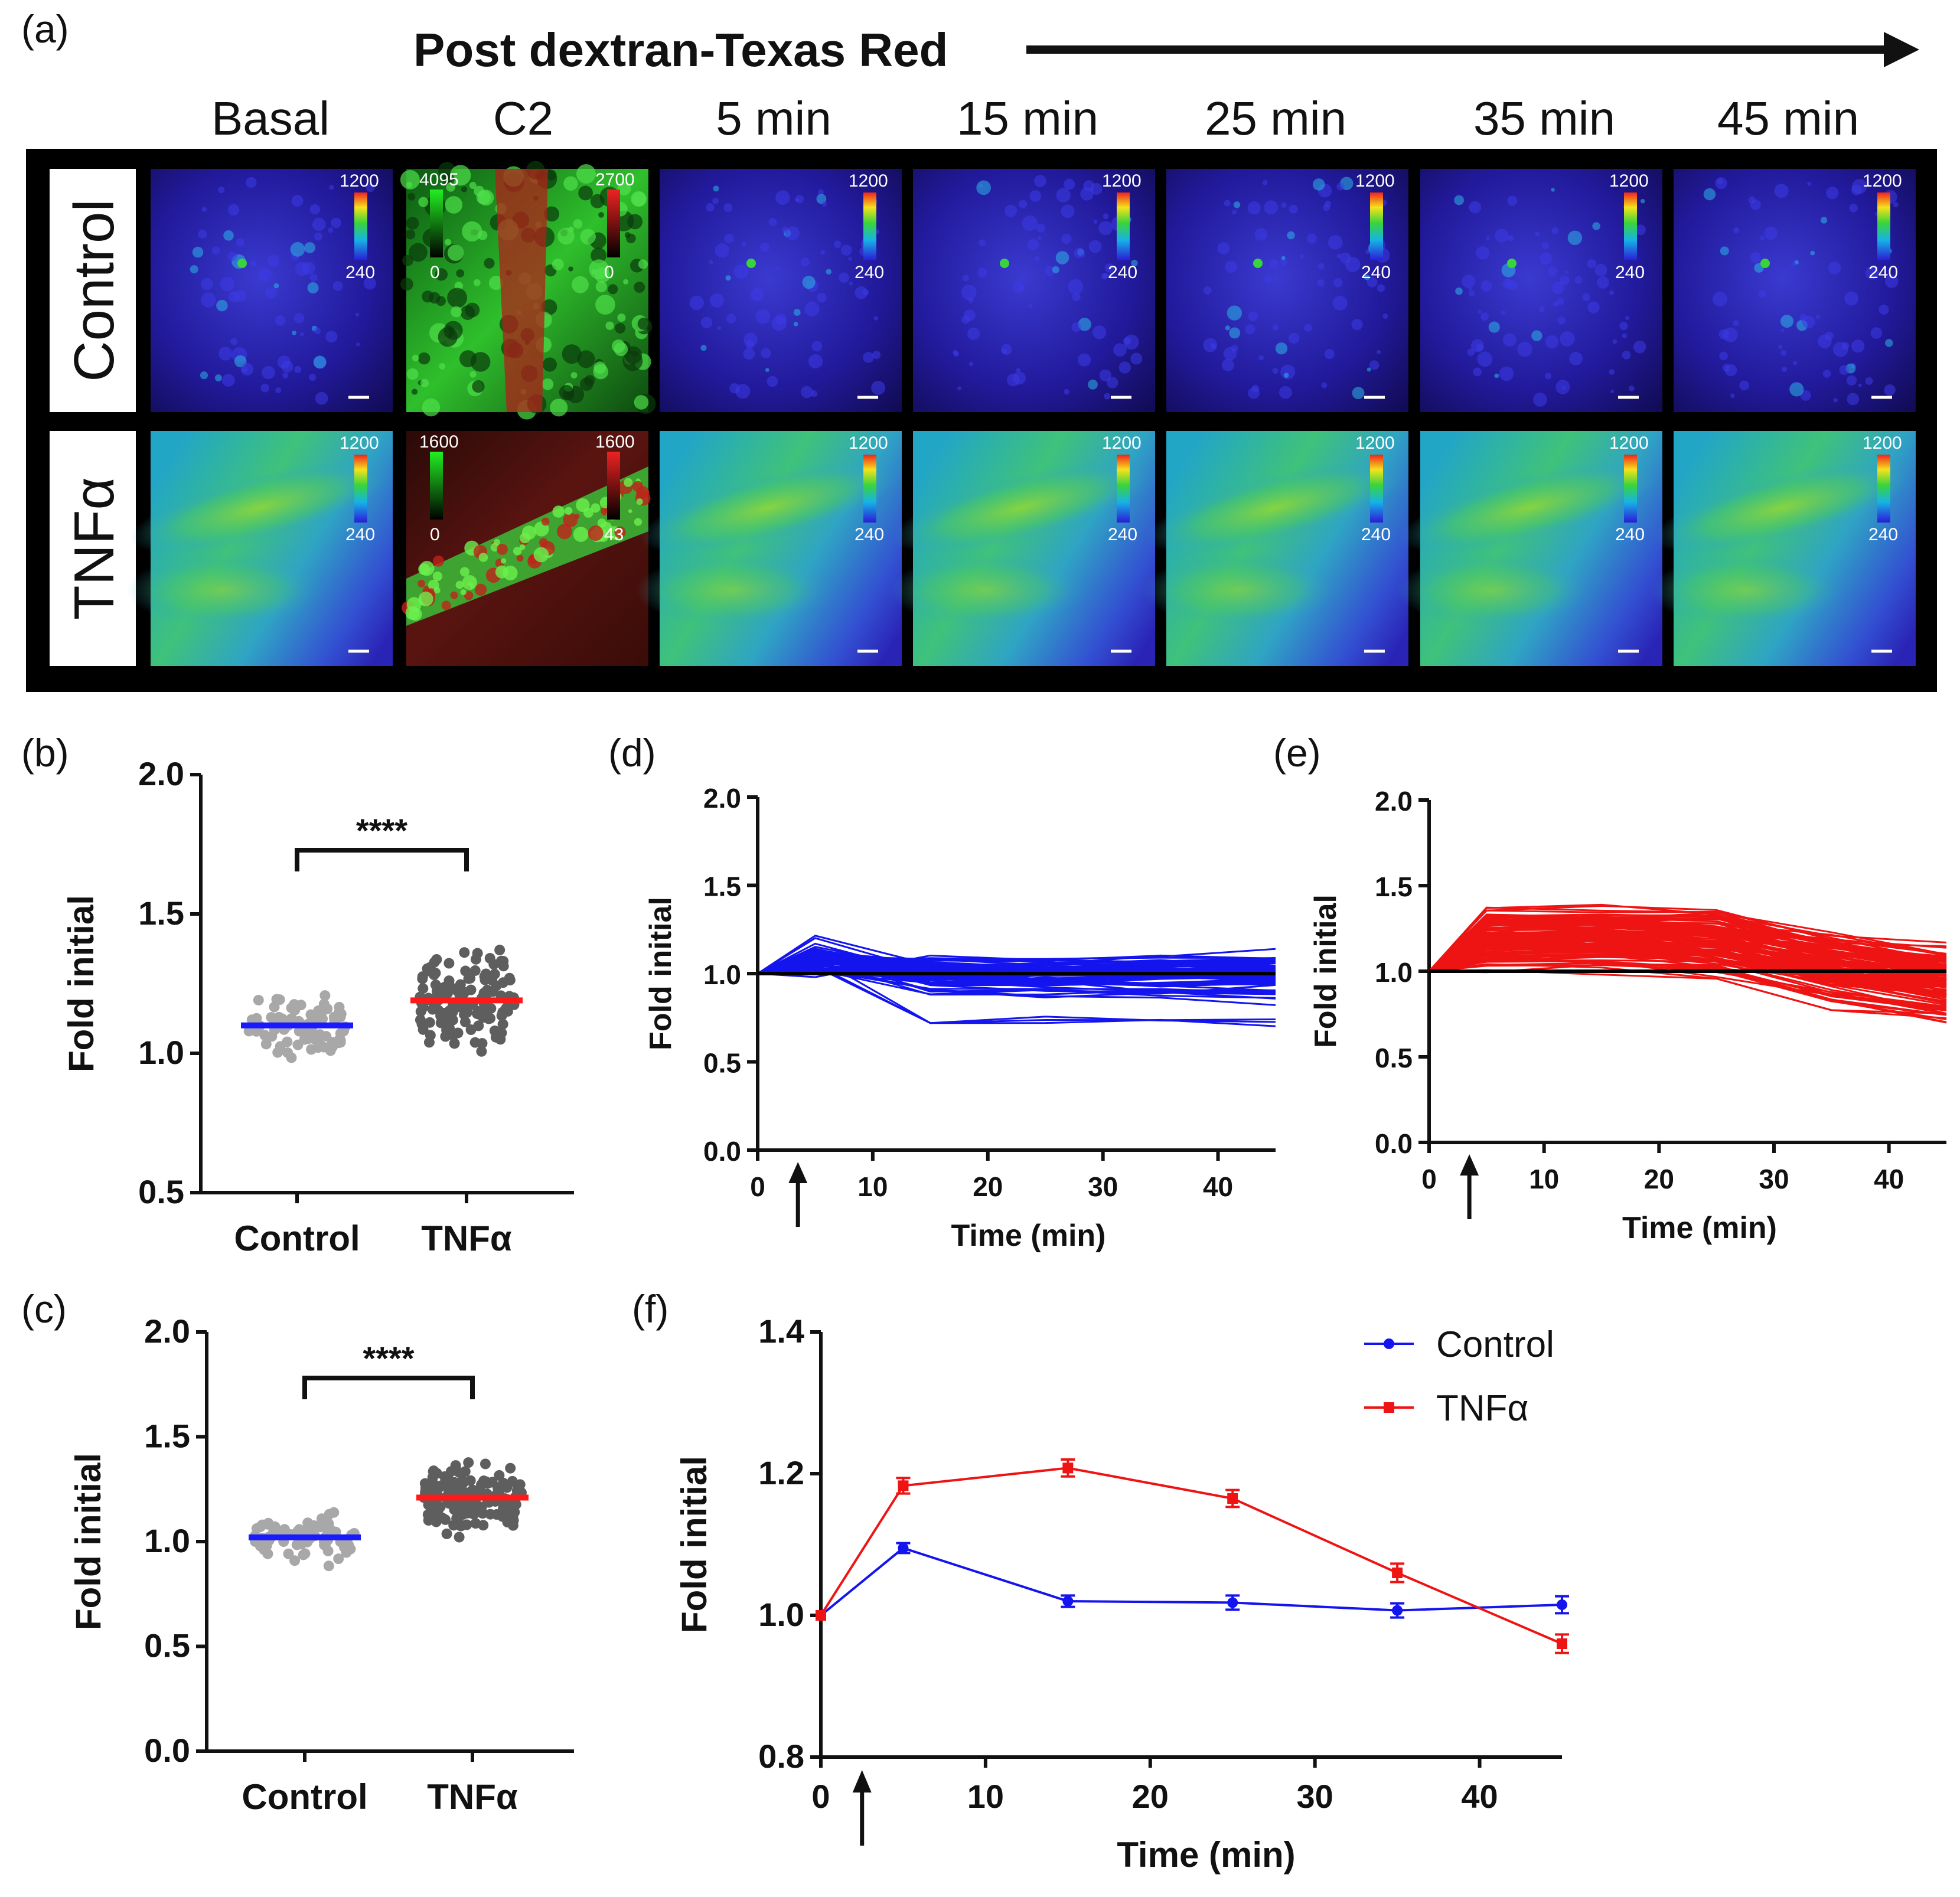 The image size is (1960, 1897). I want to click on y-tick-label: 1.5, so click(1394, 886).